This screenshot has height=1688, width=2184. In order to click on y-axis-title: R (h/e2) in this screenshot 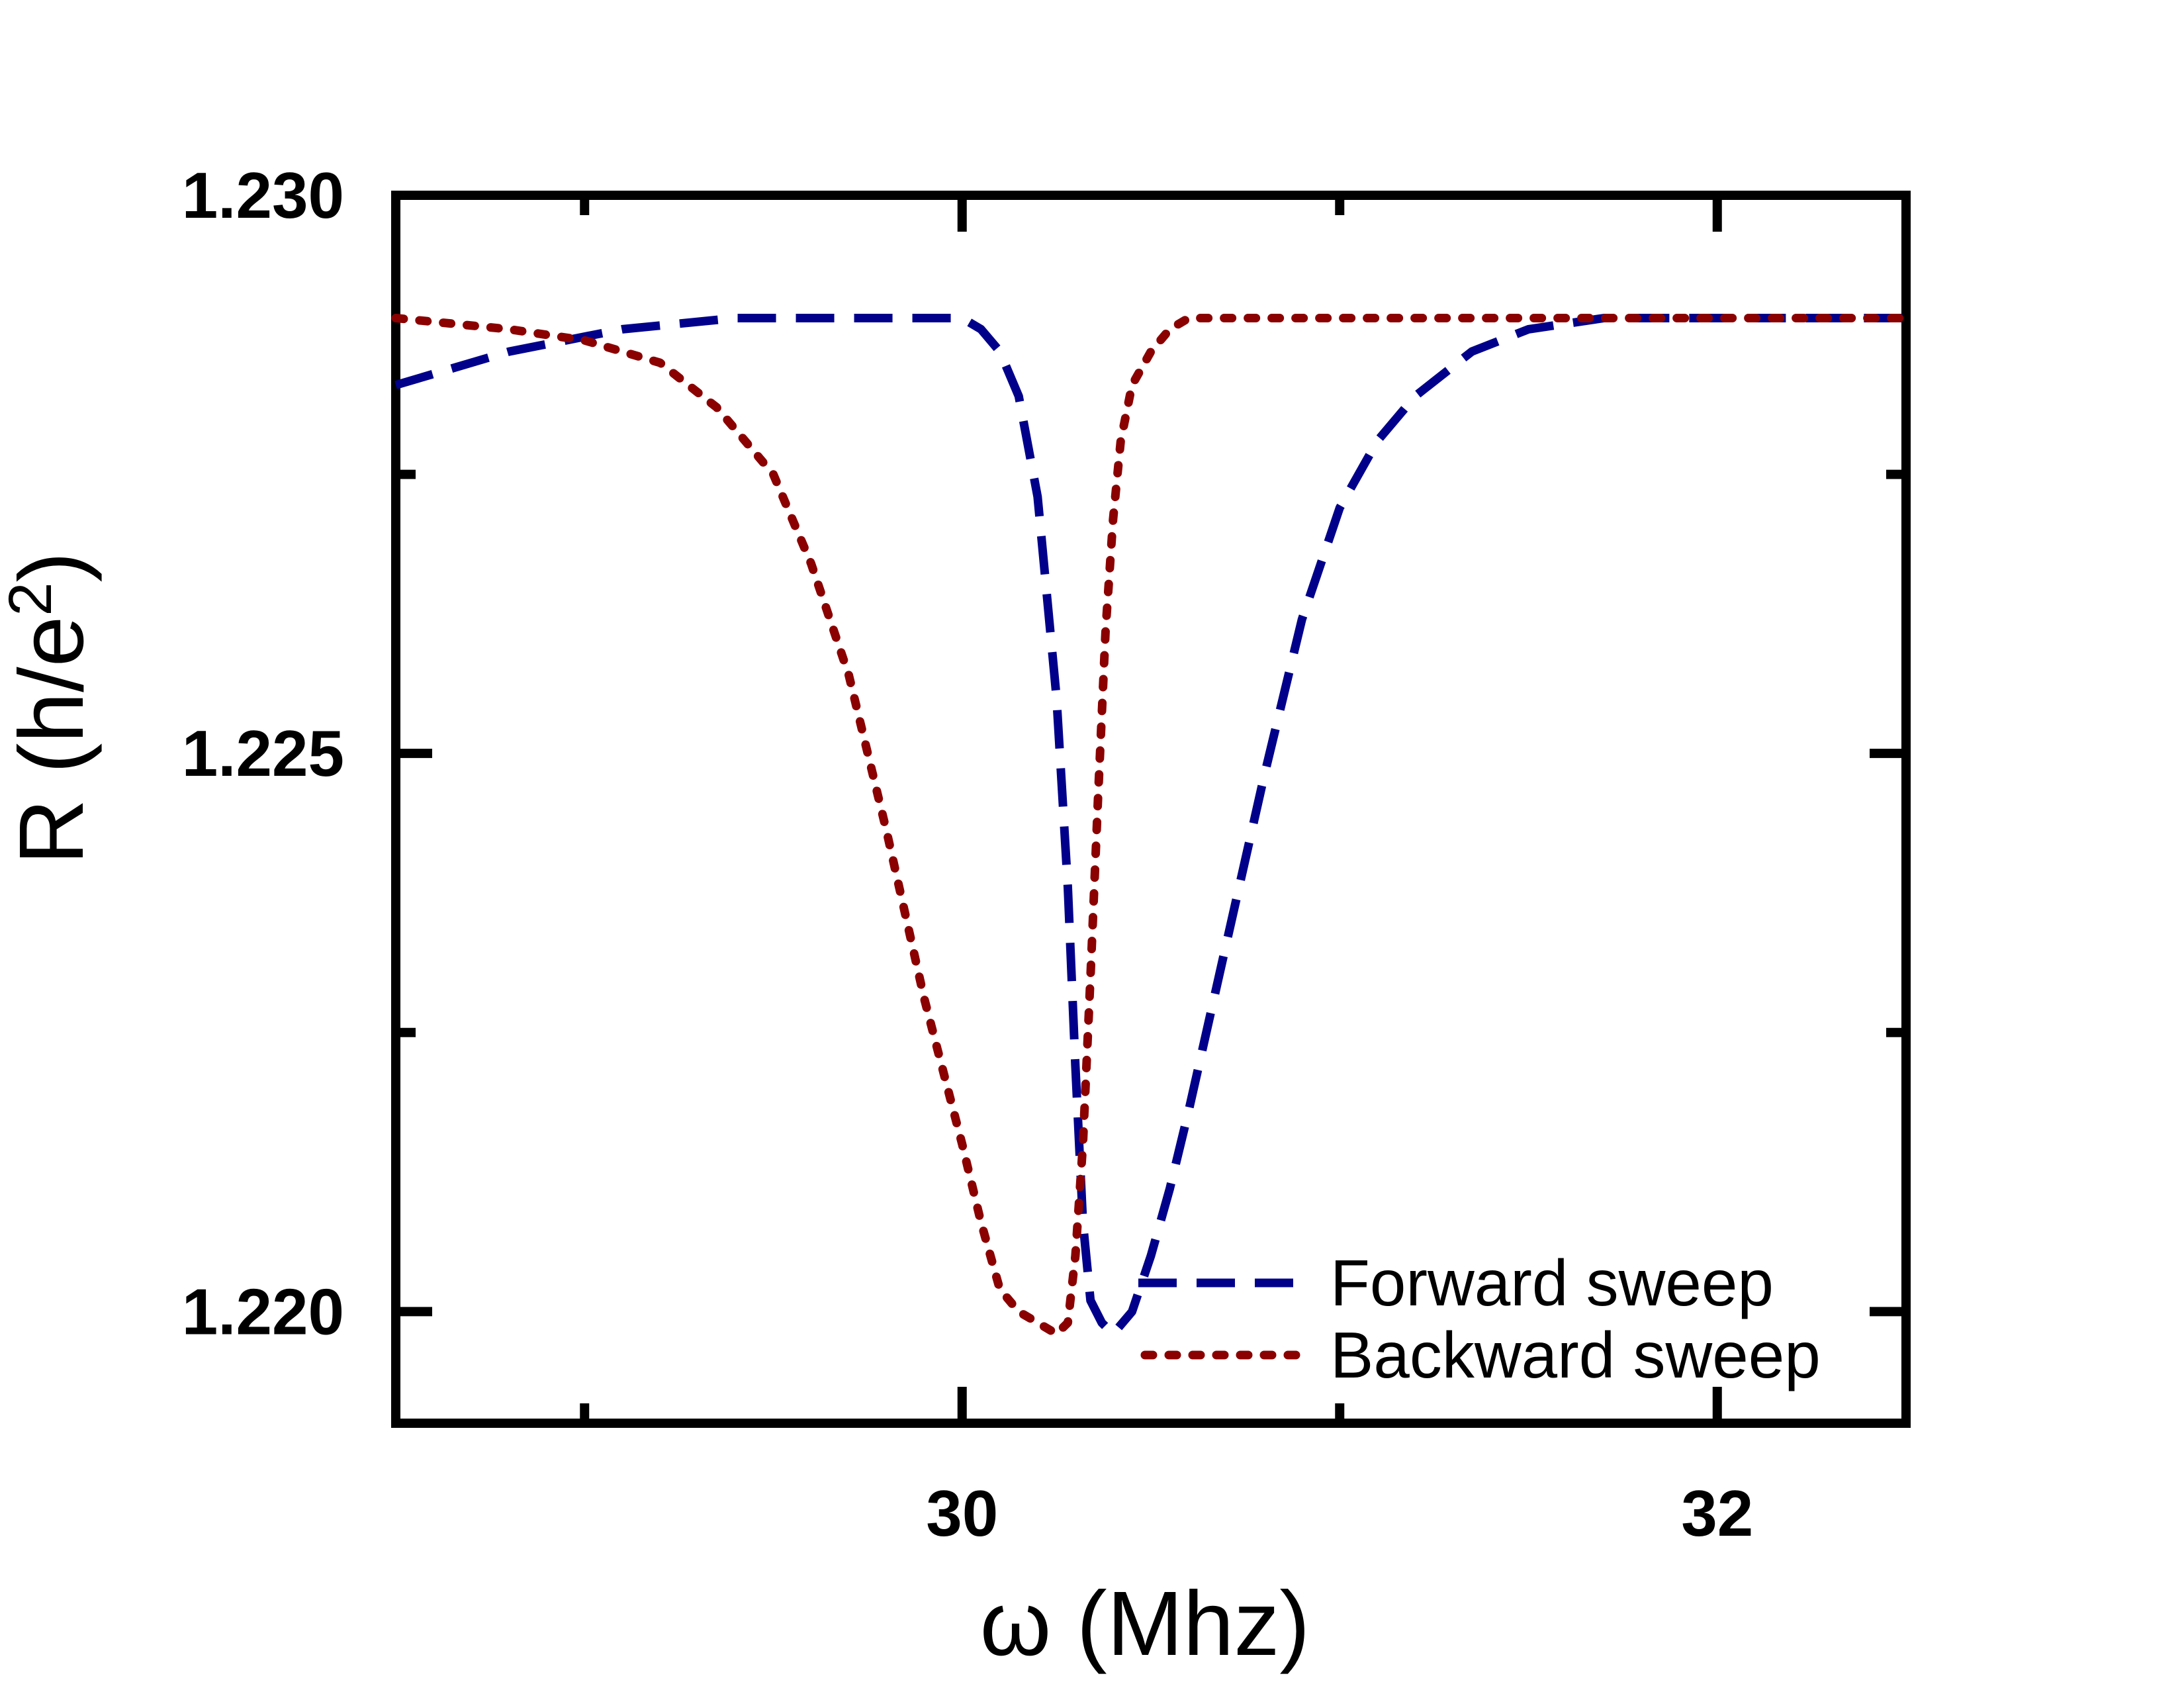, I will do `click(51, 708)`.